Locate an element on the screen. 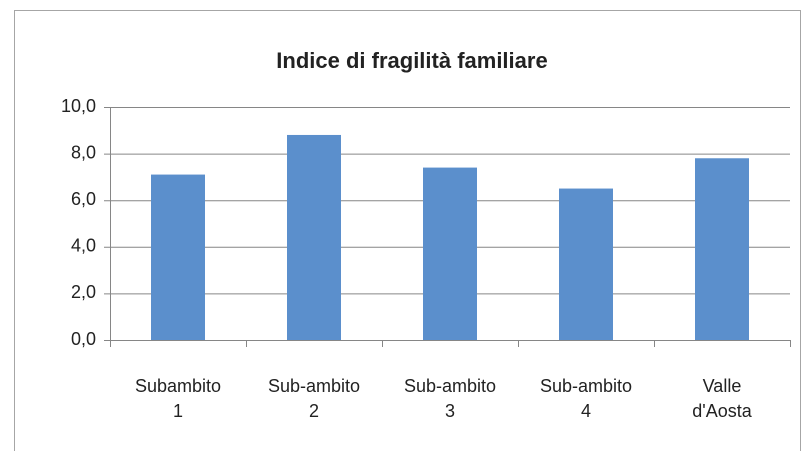 Image resolution: width=807 pixels, height=451 pixels. x-tick-label: Sub-ambito 4 is located at coordinates (586, 398).